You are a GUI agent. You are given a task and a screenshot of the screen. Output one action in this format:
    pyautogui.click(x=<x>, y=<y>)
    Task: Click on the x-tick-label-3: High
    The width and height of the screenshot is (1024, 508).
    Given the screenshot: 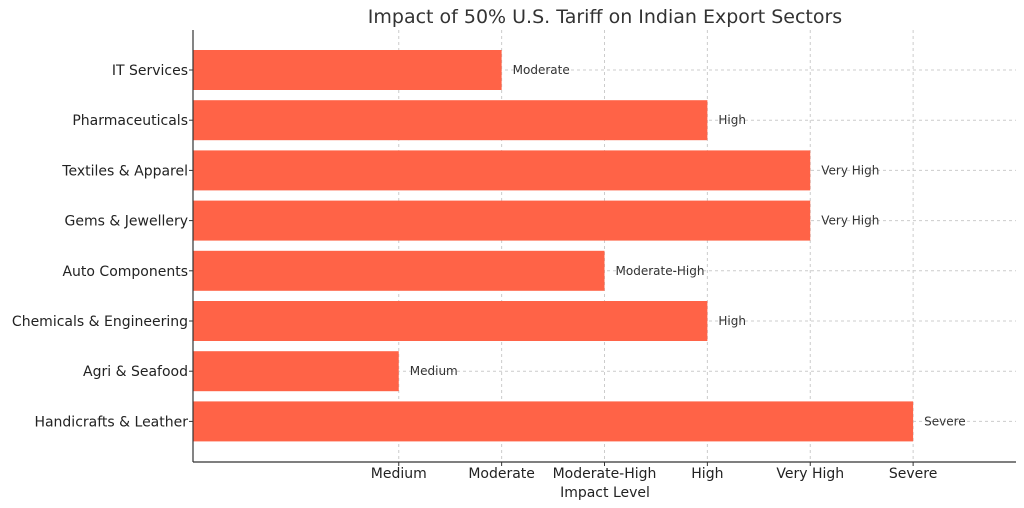 What is the action you would take?
    pyautogui.click(x=707, y=474)
    